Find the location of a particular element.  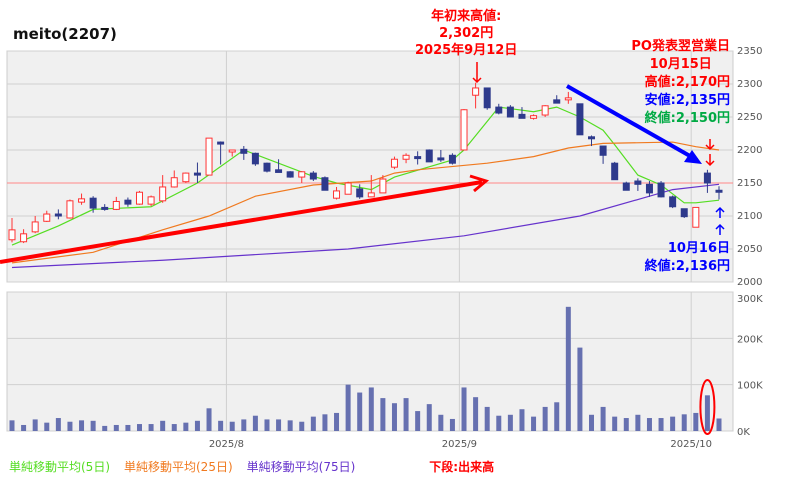

price-tick-label: 2350 is located at coordinates (749, 51).